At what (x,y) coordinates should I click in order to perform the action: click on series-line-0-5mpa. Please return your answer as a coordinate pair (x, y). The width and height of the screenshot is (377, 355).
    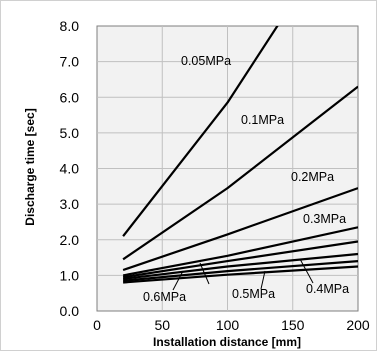
    Looking at the image, I should click on (240, 271).